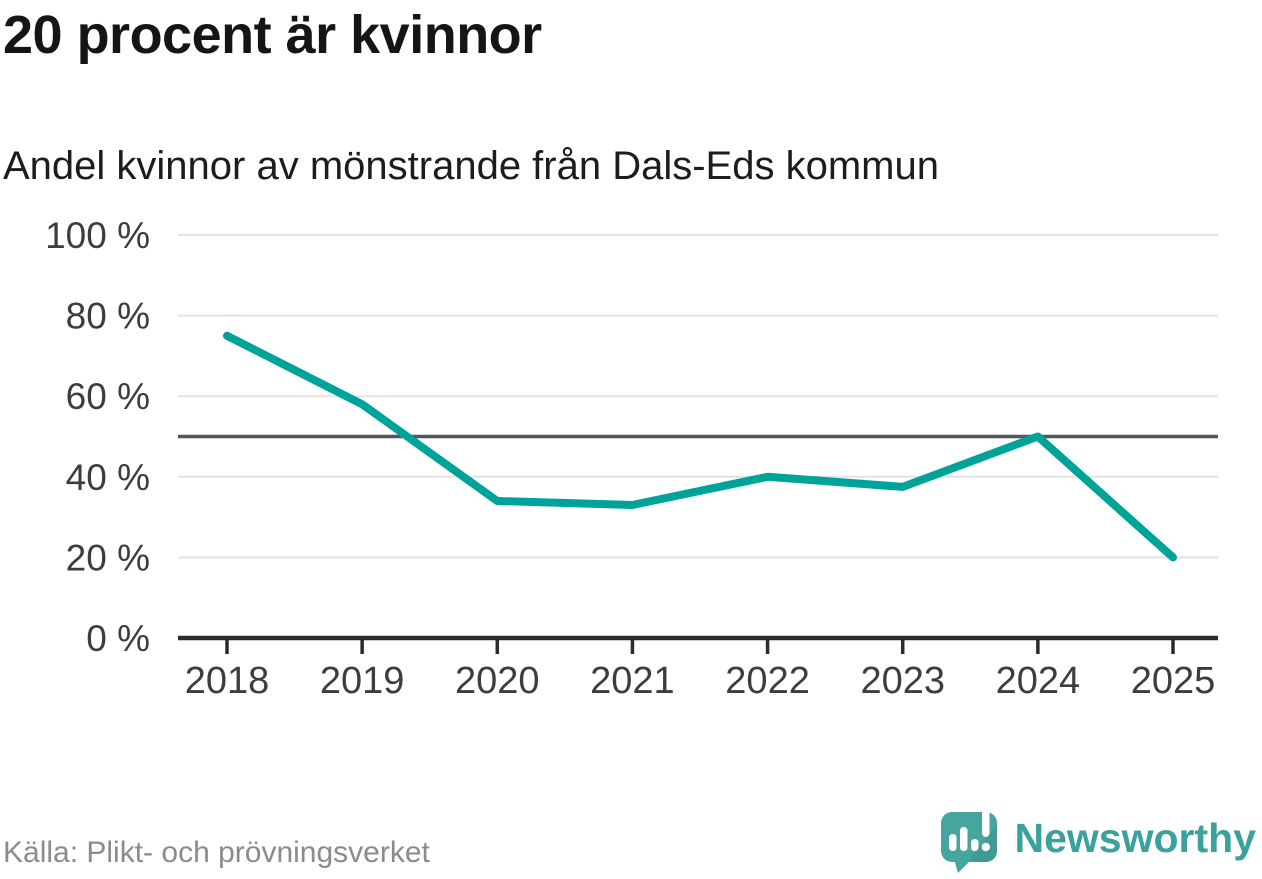  What do you see at coordinates (362, 681) in the screenshot?
I see `x-tick-label-2019: 2019` at bounding box center [362, 681].